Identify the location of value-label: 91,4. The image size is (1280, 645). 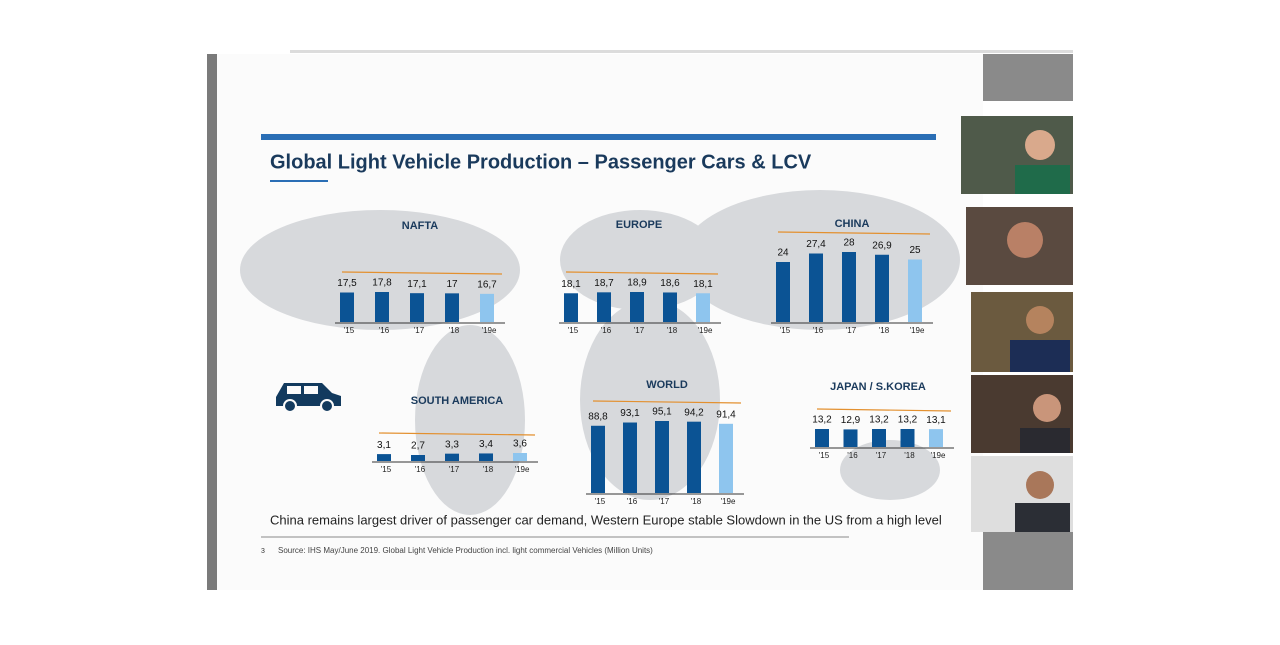
(726, 414).